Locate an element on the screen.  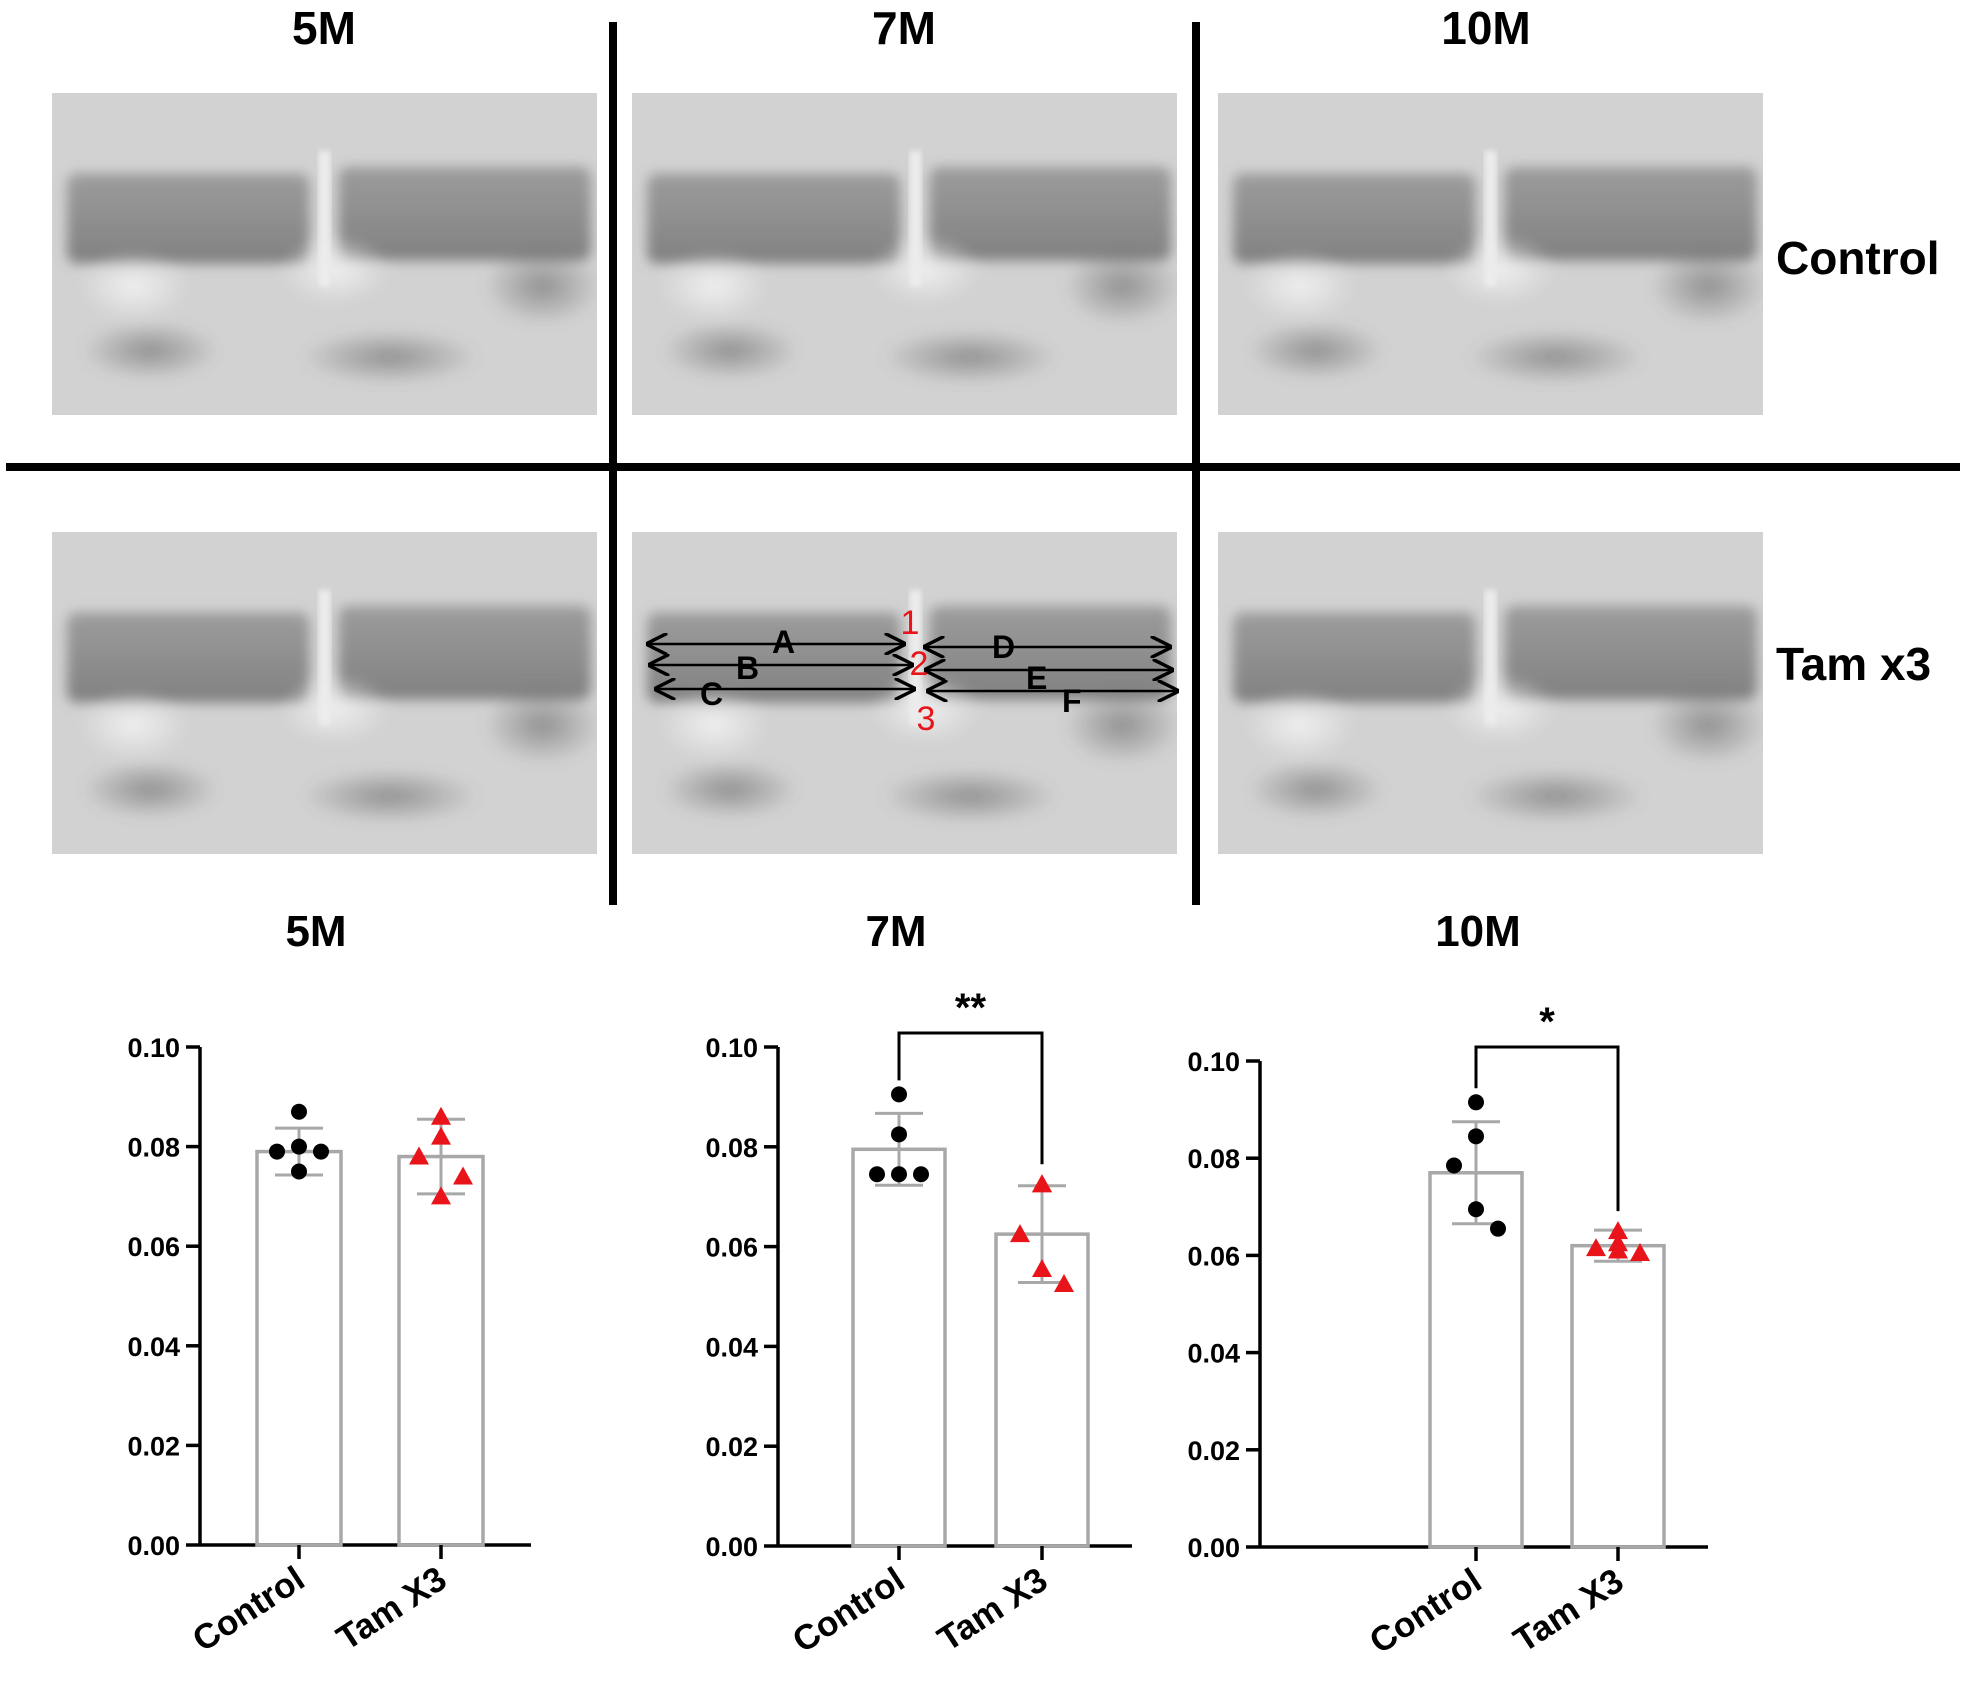
measurement-label-d: D is located at coordinates (1003, 647).